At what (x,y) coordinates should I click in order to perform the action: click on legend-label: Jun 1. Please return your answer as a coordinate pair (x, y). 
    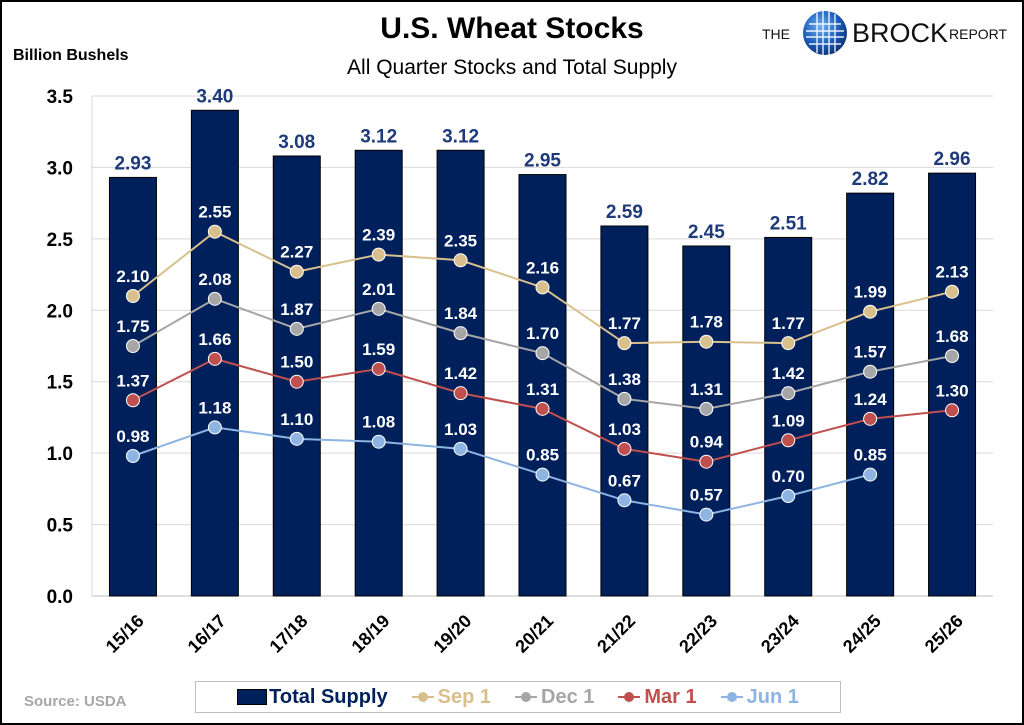
    Looking at the image, I should click on (772, 696).